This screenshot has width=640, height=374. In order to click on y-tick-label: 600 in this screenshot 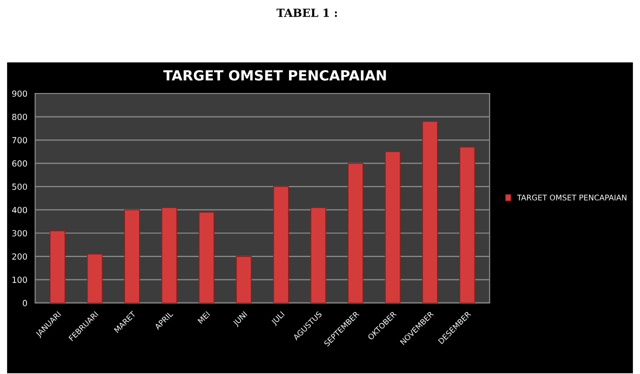, I will do `click(20, 163)`.